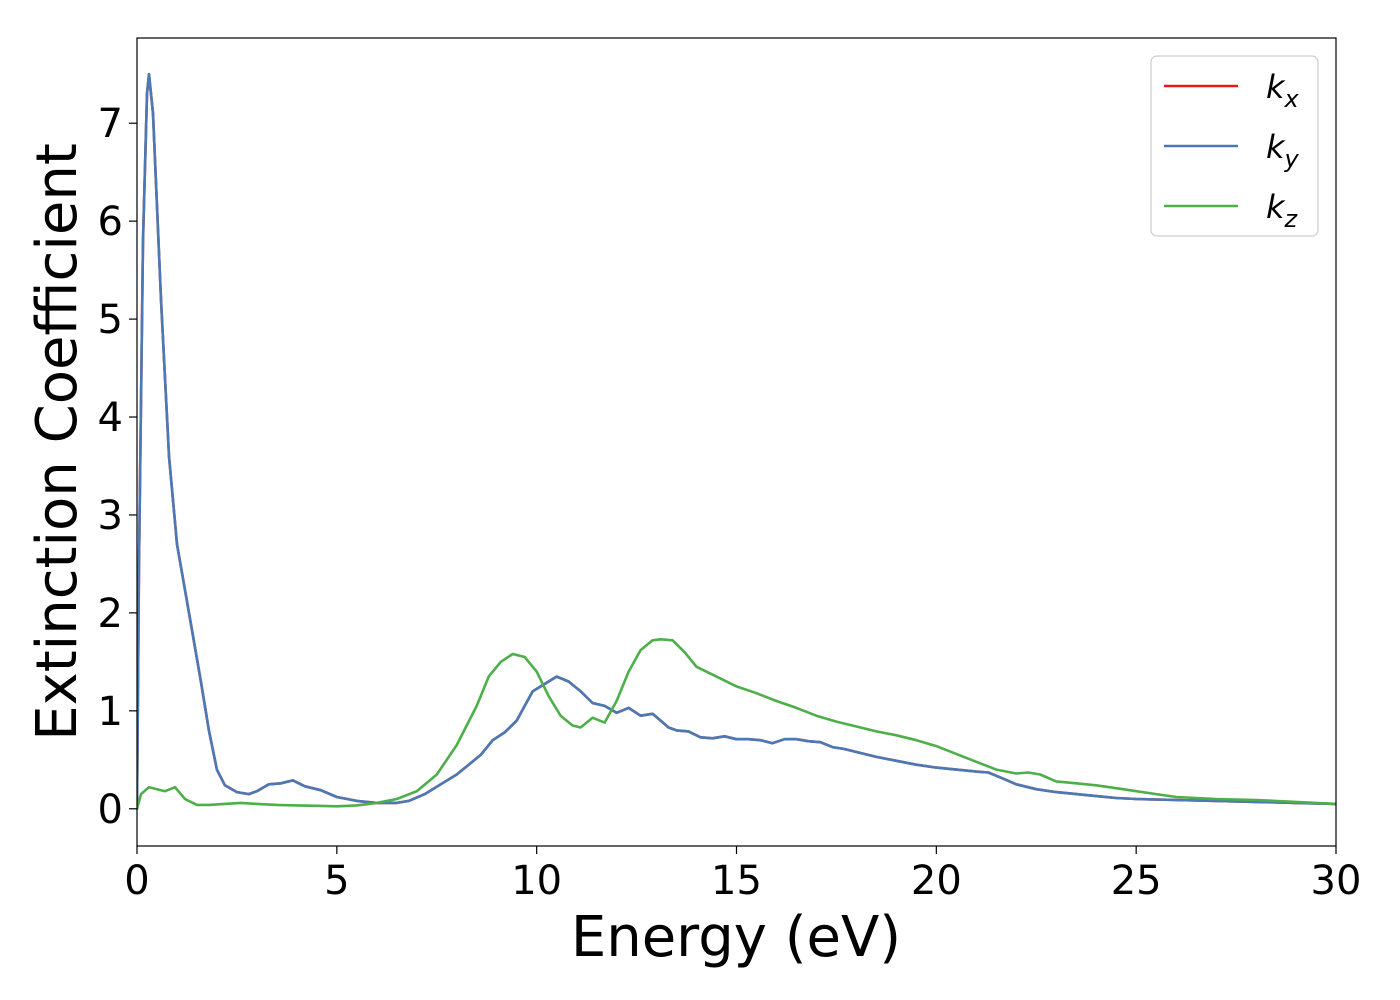  Describe the element at coordinates (110, 712) in the screenshot. I see `y-tick-label: 1` at that location.